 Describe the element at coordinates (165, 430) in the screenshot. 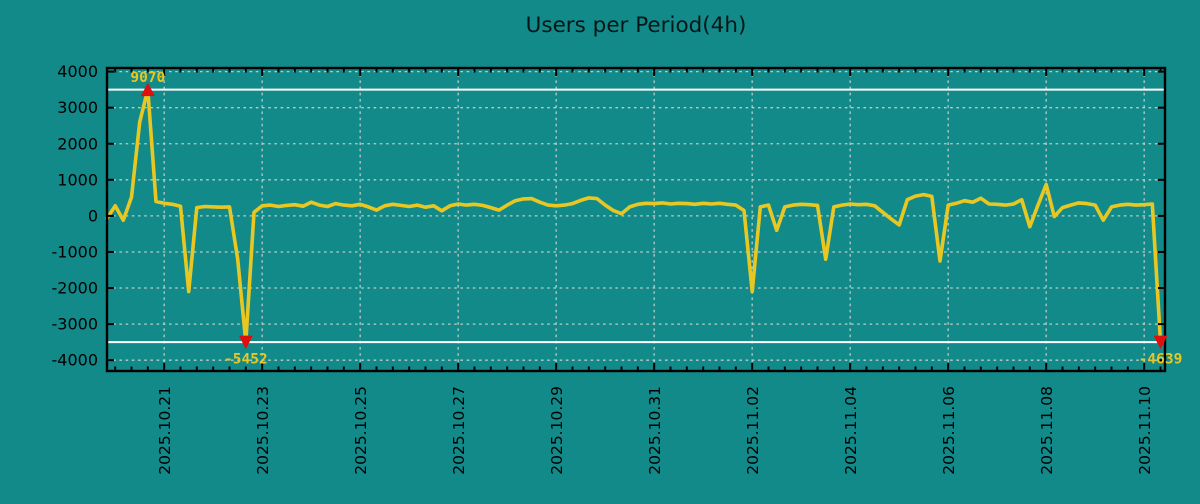

I see `x-tick-label: 2025.10.21` at that location.